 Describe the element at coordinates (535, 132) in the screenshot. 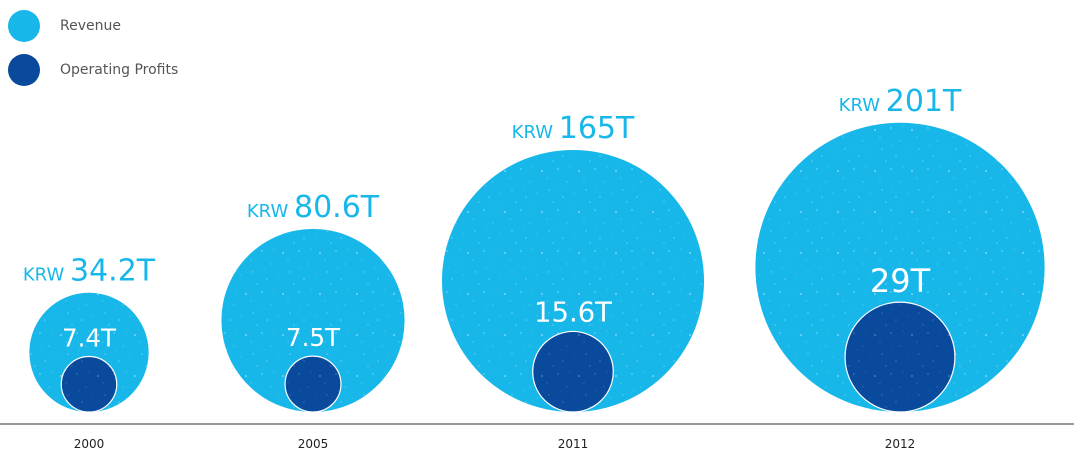

I see `revenue-label-prefix-2011: KRW` at that location.